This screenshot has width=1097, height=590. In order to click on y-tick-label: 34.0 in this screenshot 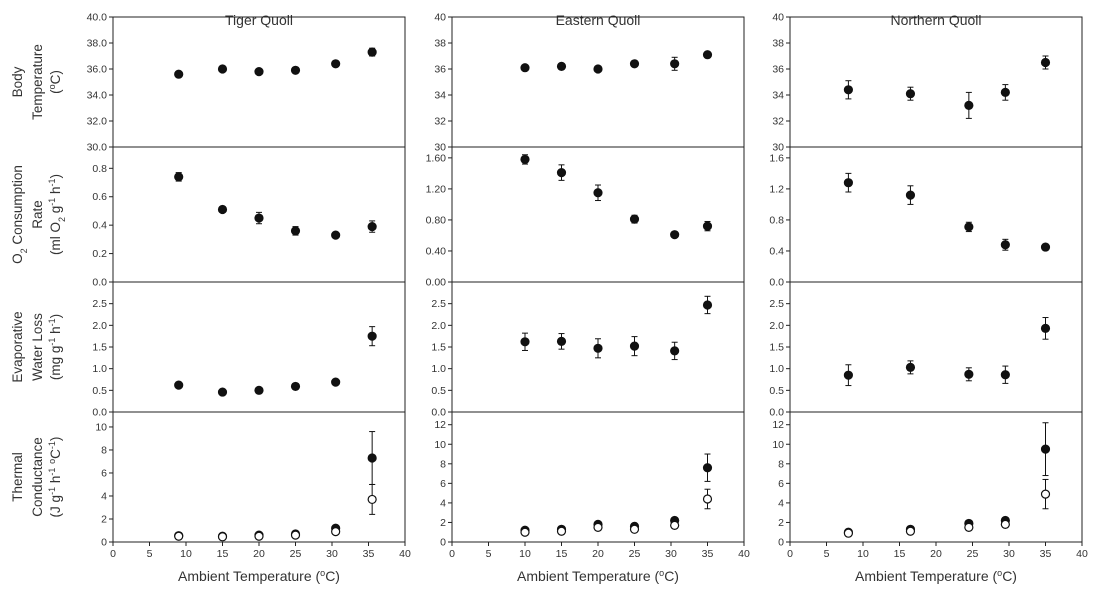, I will do `click(97, 96)`.